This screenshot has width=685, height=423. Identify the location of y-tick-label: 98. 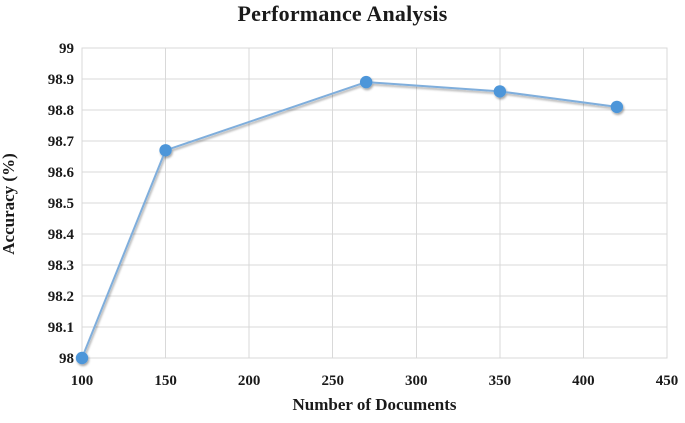
(66, 359).